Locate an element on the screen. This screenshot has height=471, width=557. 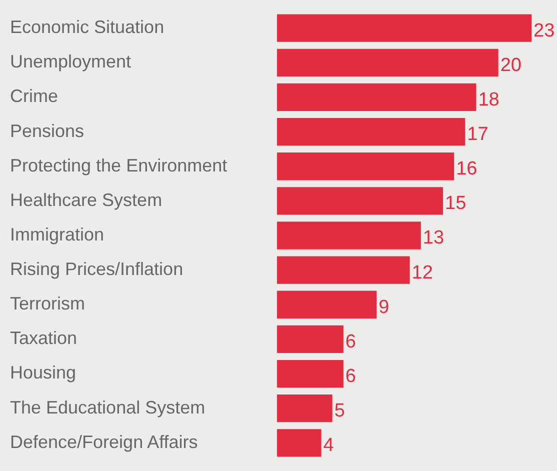
data-label: 23 is located at coordinates (544, 31).